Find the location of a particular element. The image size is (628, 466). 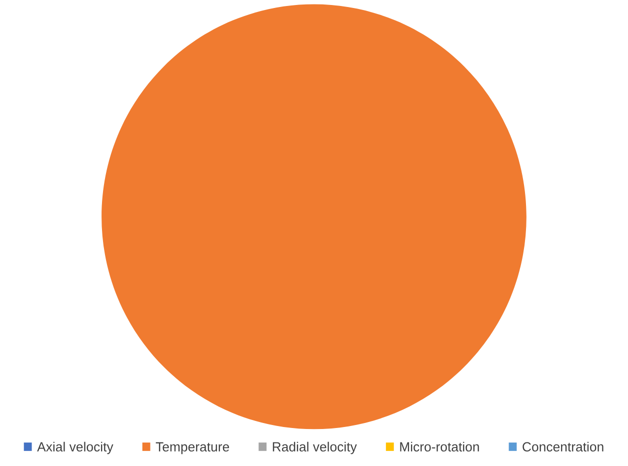

legend-label: Axial velocity is located at coordinates (75, 448).